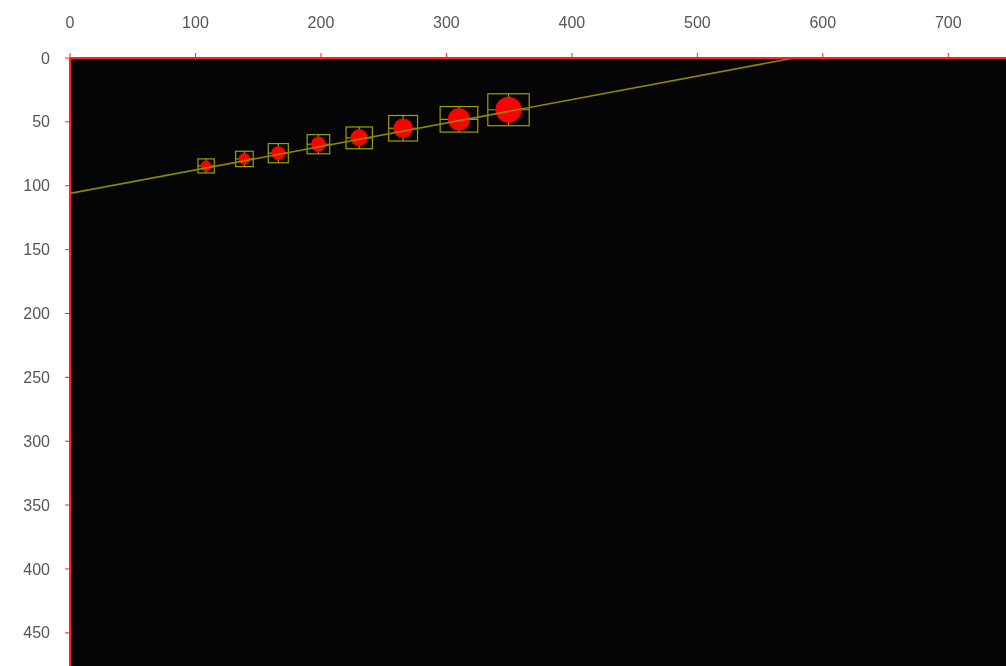 Image resolution: width=1006 pixels, height=666 pixels. I want to click on x-tick-label: 400, so click(572, 22).